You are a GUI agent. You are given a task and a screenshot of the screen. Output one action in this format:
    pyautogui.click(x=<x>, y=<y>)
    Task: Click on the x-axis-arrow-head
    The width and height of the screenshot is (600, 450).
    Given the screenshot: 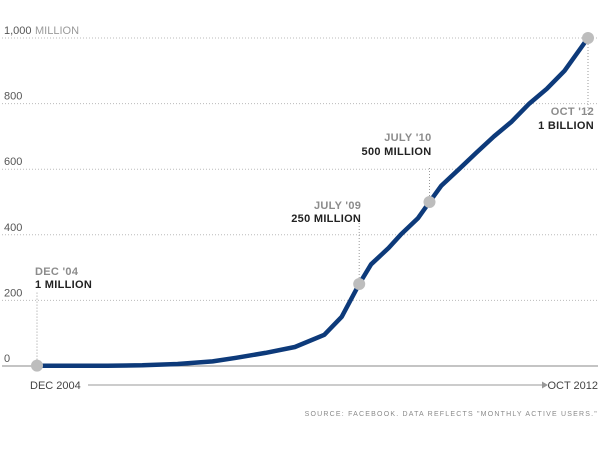 What is the action you would take?
    pyautogui.click(x=545, y=385)
    